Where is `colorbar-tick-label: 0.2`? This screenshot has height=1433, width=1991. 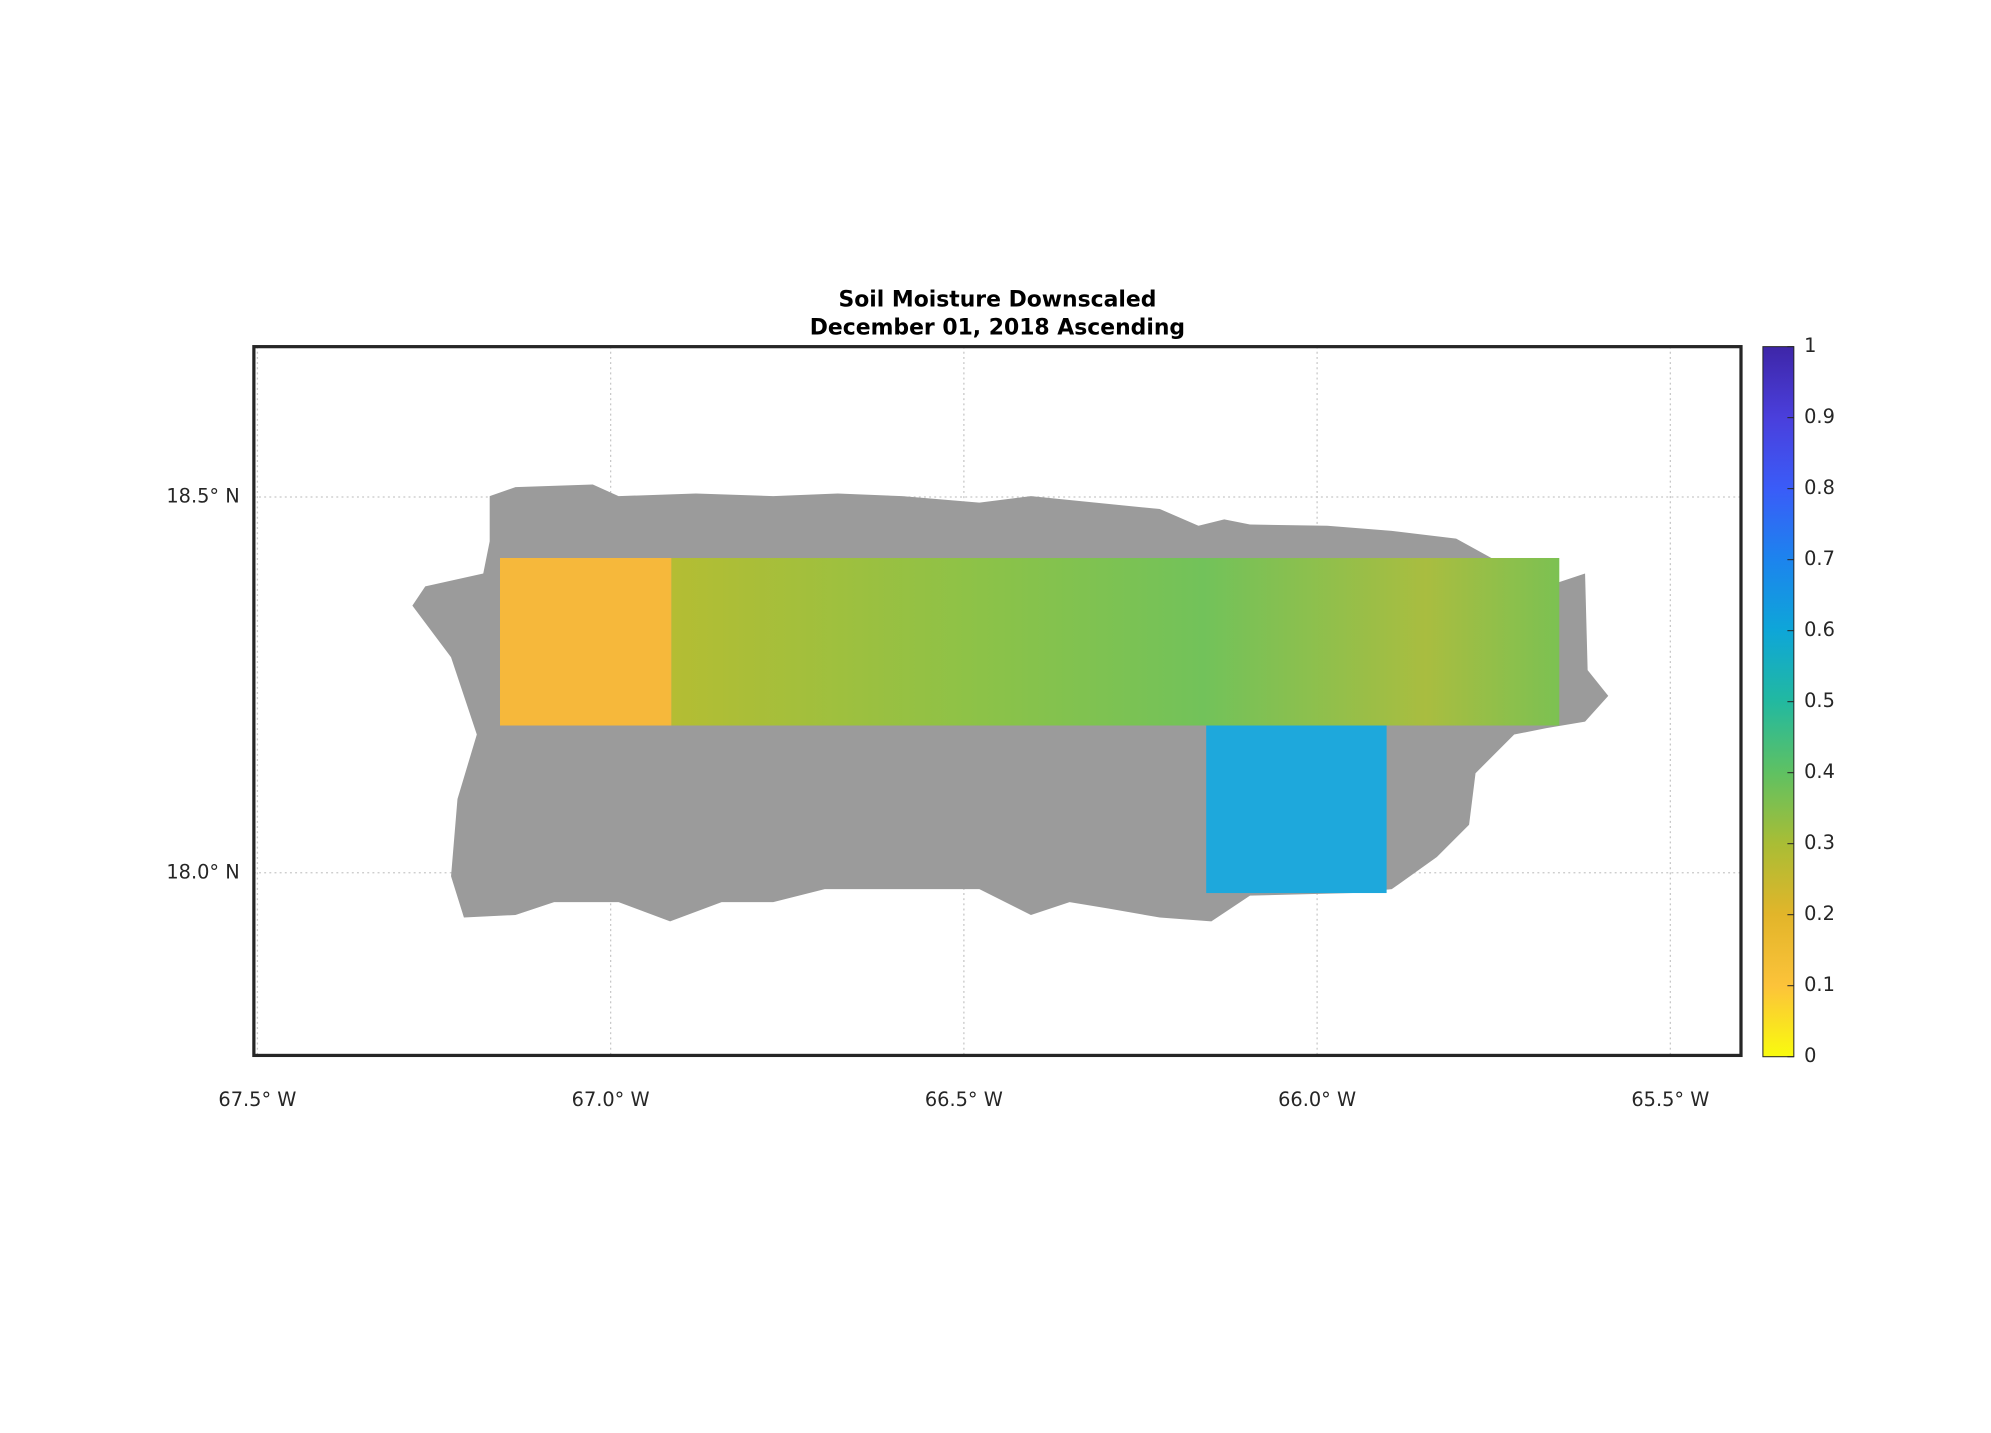
colorbar-tick-label: 0.2 is located at coordinates (1819, 913).